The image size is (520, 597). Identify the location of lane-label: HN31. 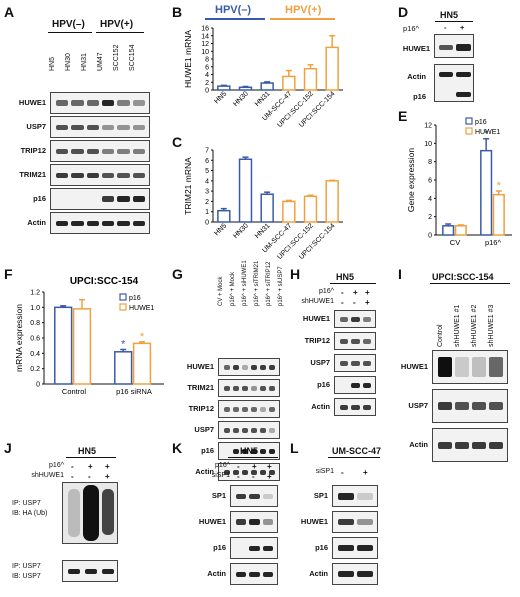
(84, 62).